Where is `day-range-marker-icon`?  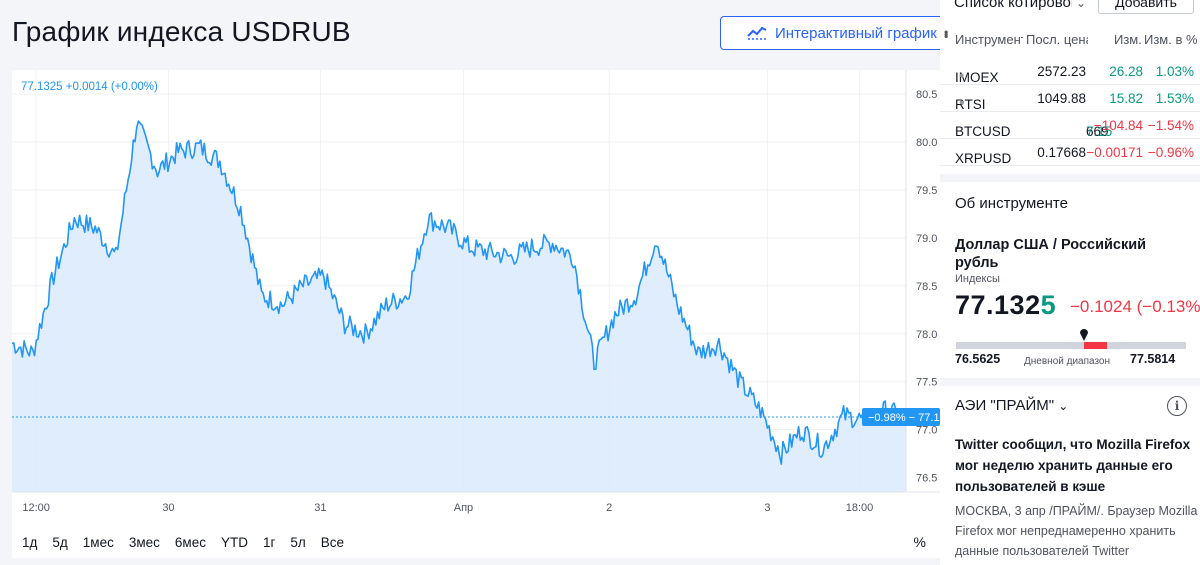
day-range-marker-icon is located at coordinates (1083, 335).